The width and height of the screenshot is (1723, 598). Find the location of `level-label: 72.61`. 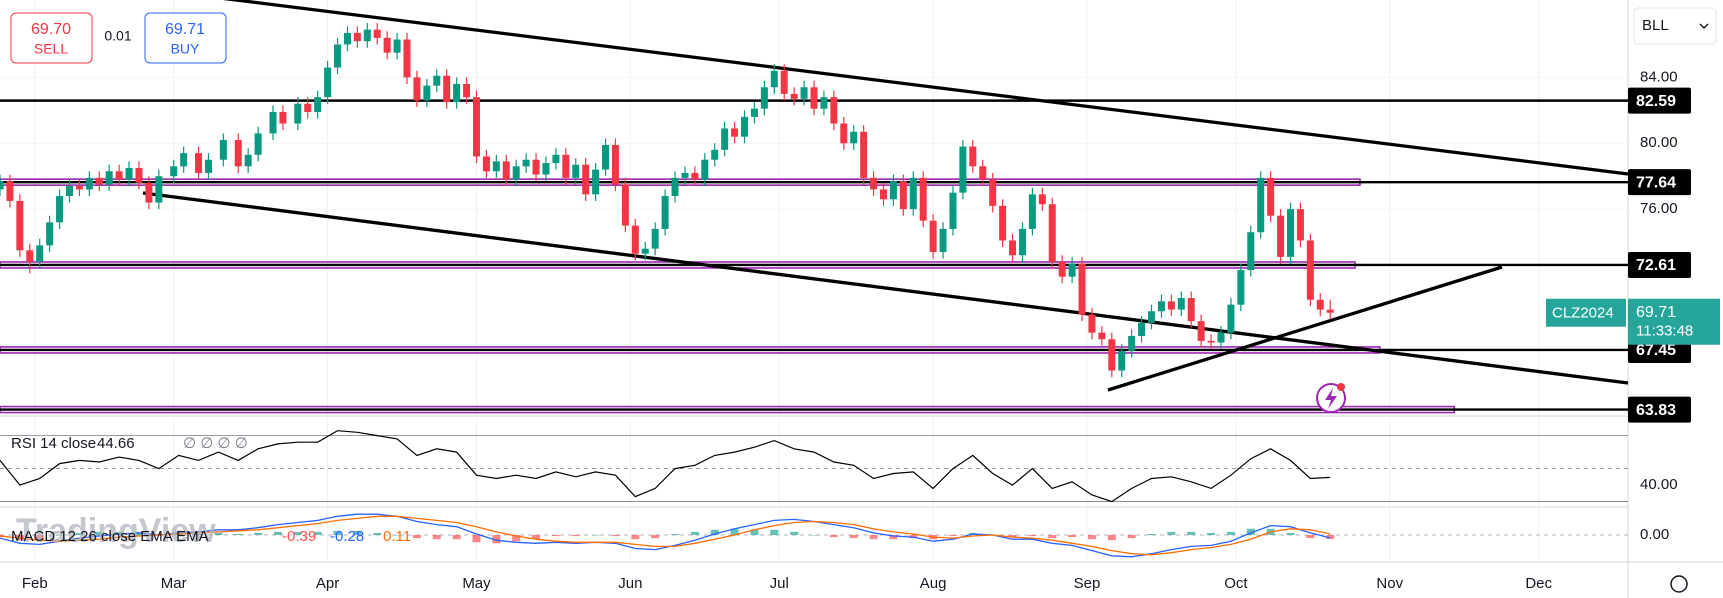

level-label: 72.61 is located at coordinates (1656, 265).